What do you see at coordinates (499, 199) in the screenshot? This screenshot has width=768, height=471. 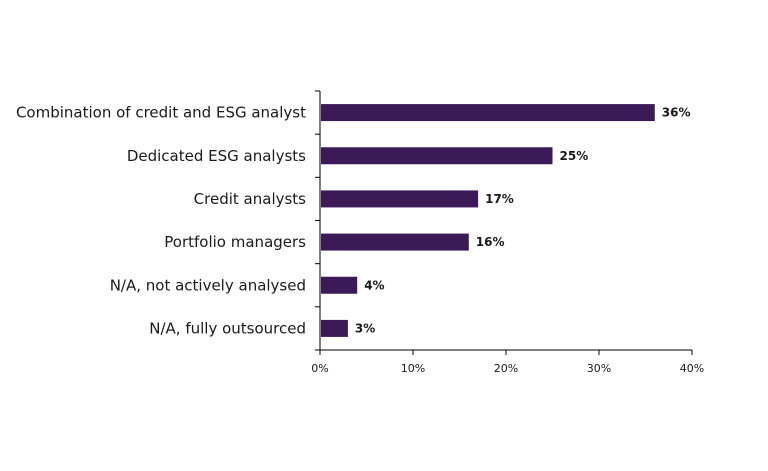 I see `value-label-2: 17%` at bounding box center [499, 199].